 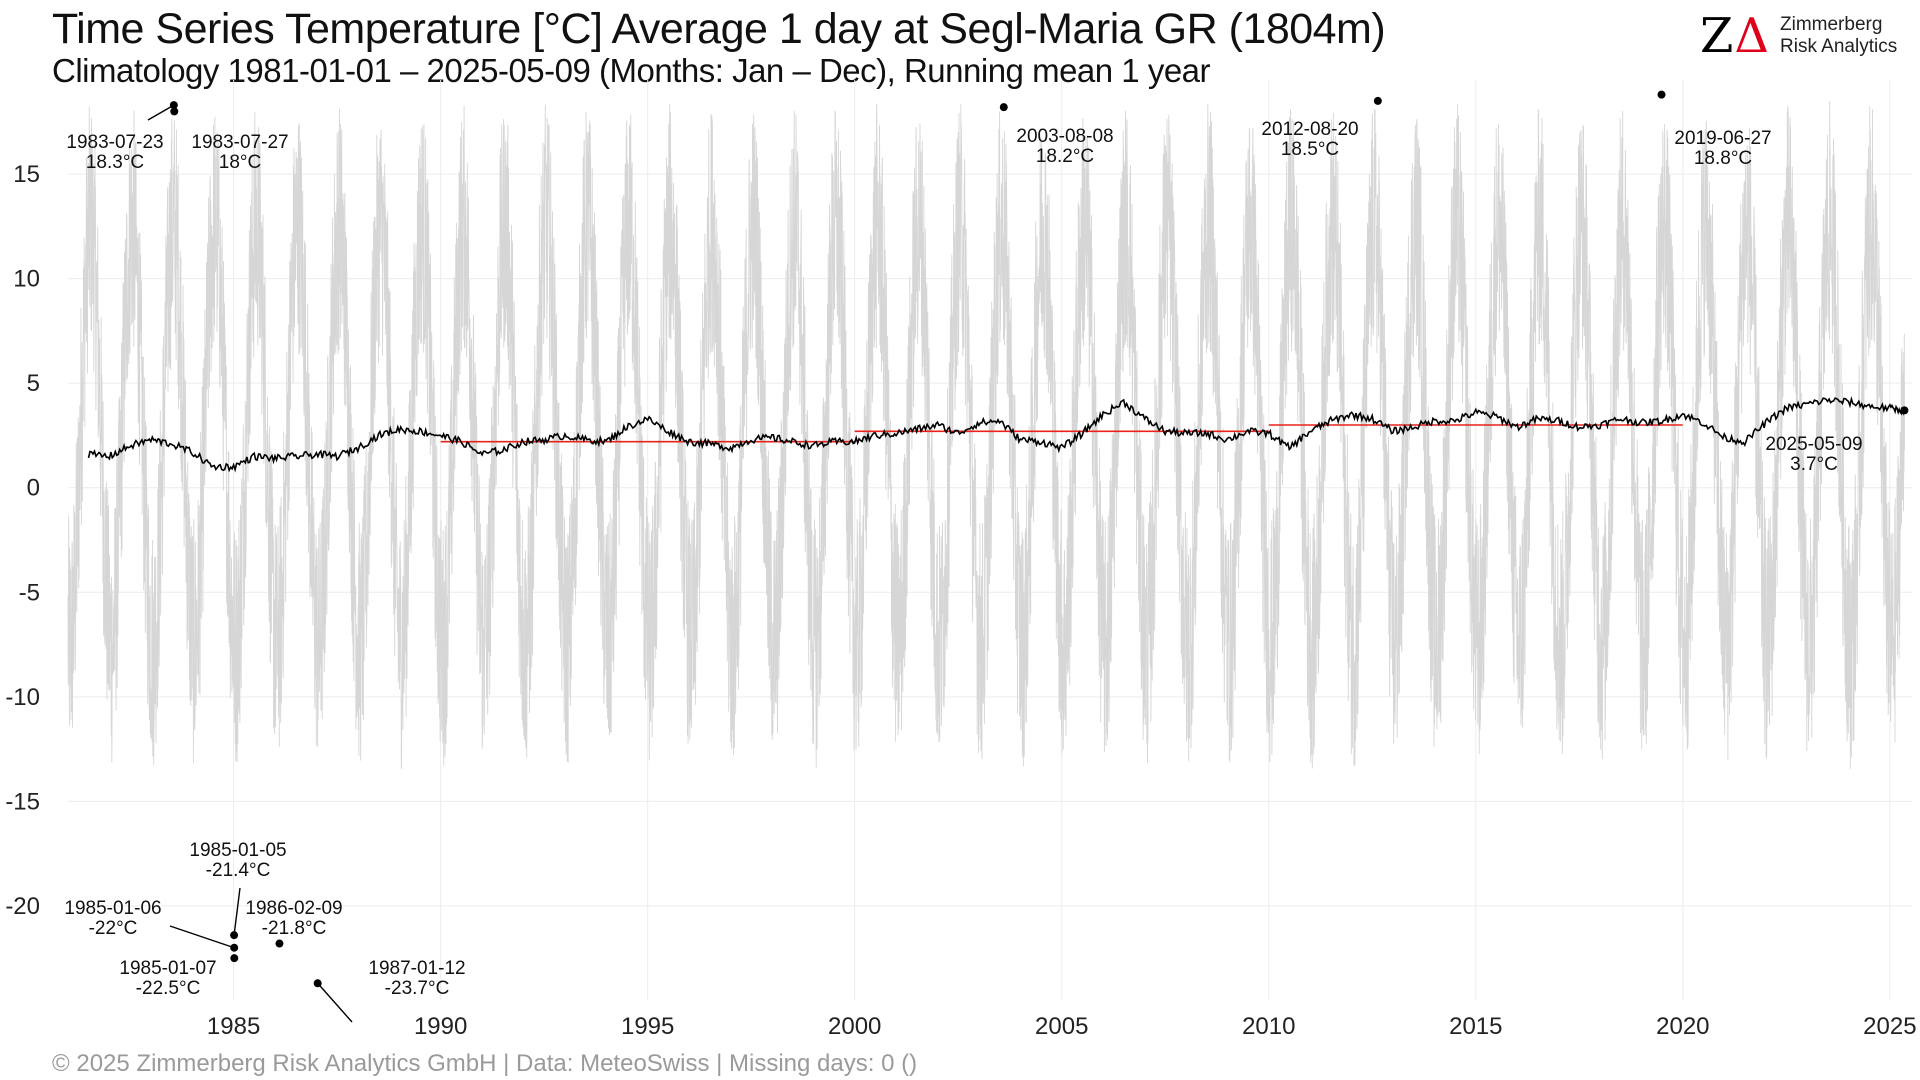 What do you see at coordinates (1813, 444) in the screenshot?
I see `annotation-date: 2025-05-09` at bounding box center [1813, 444].